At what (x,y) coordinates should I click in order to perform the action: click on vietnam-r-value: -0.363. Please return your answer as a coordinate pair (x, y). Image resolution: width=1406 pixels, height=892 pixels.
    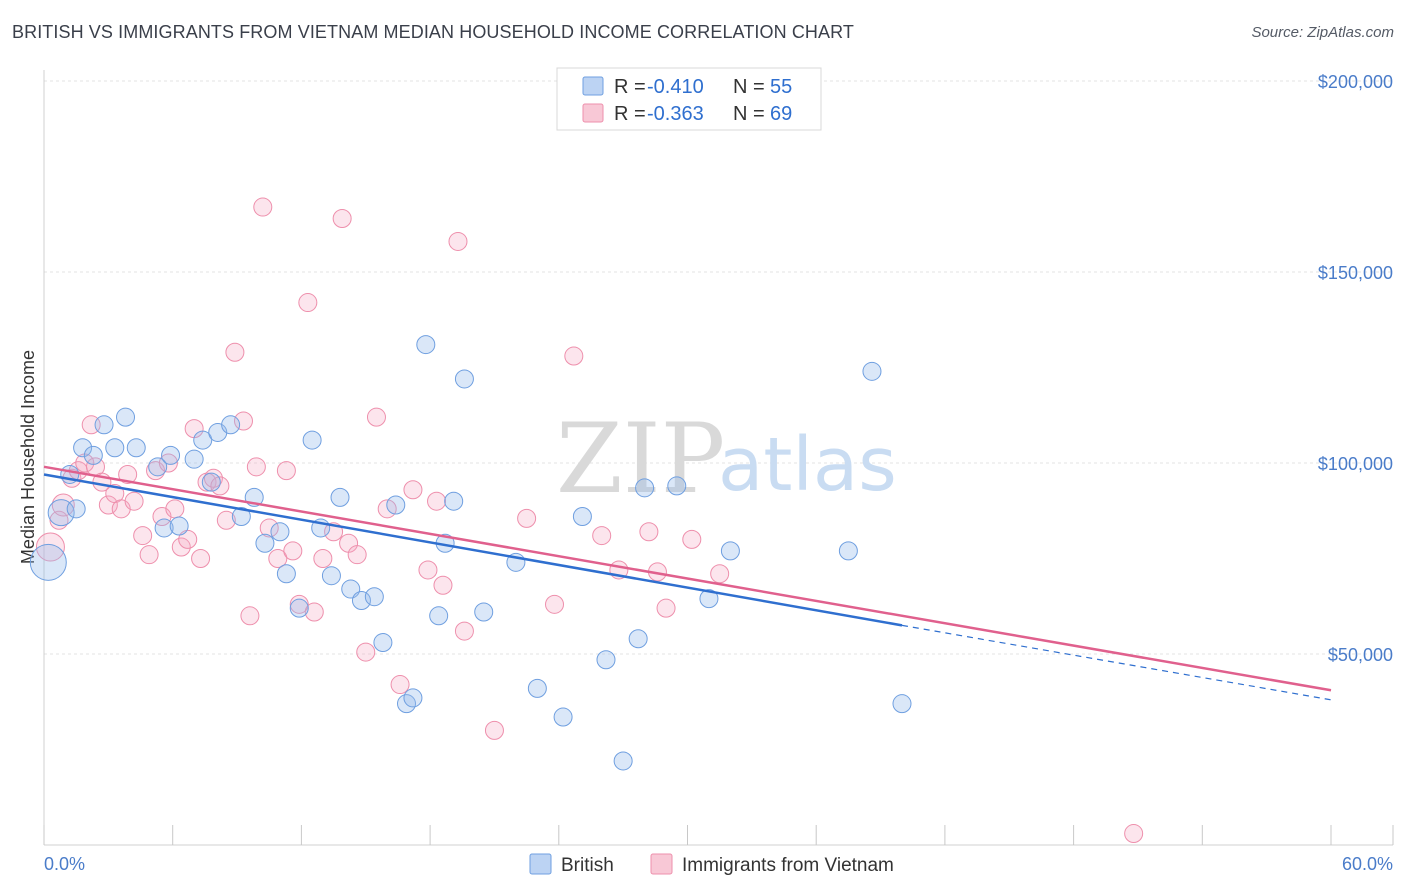
    Looking at the image, I should click on (675, 114).